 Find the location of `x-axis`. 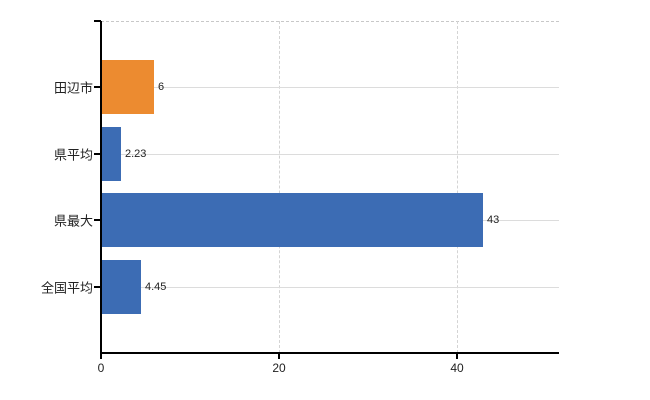

x-axis is located at coordinates (329, 353).